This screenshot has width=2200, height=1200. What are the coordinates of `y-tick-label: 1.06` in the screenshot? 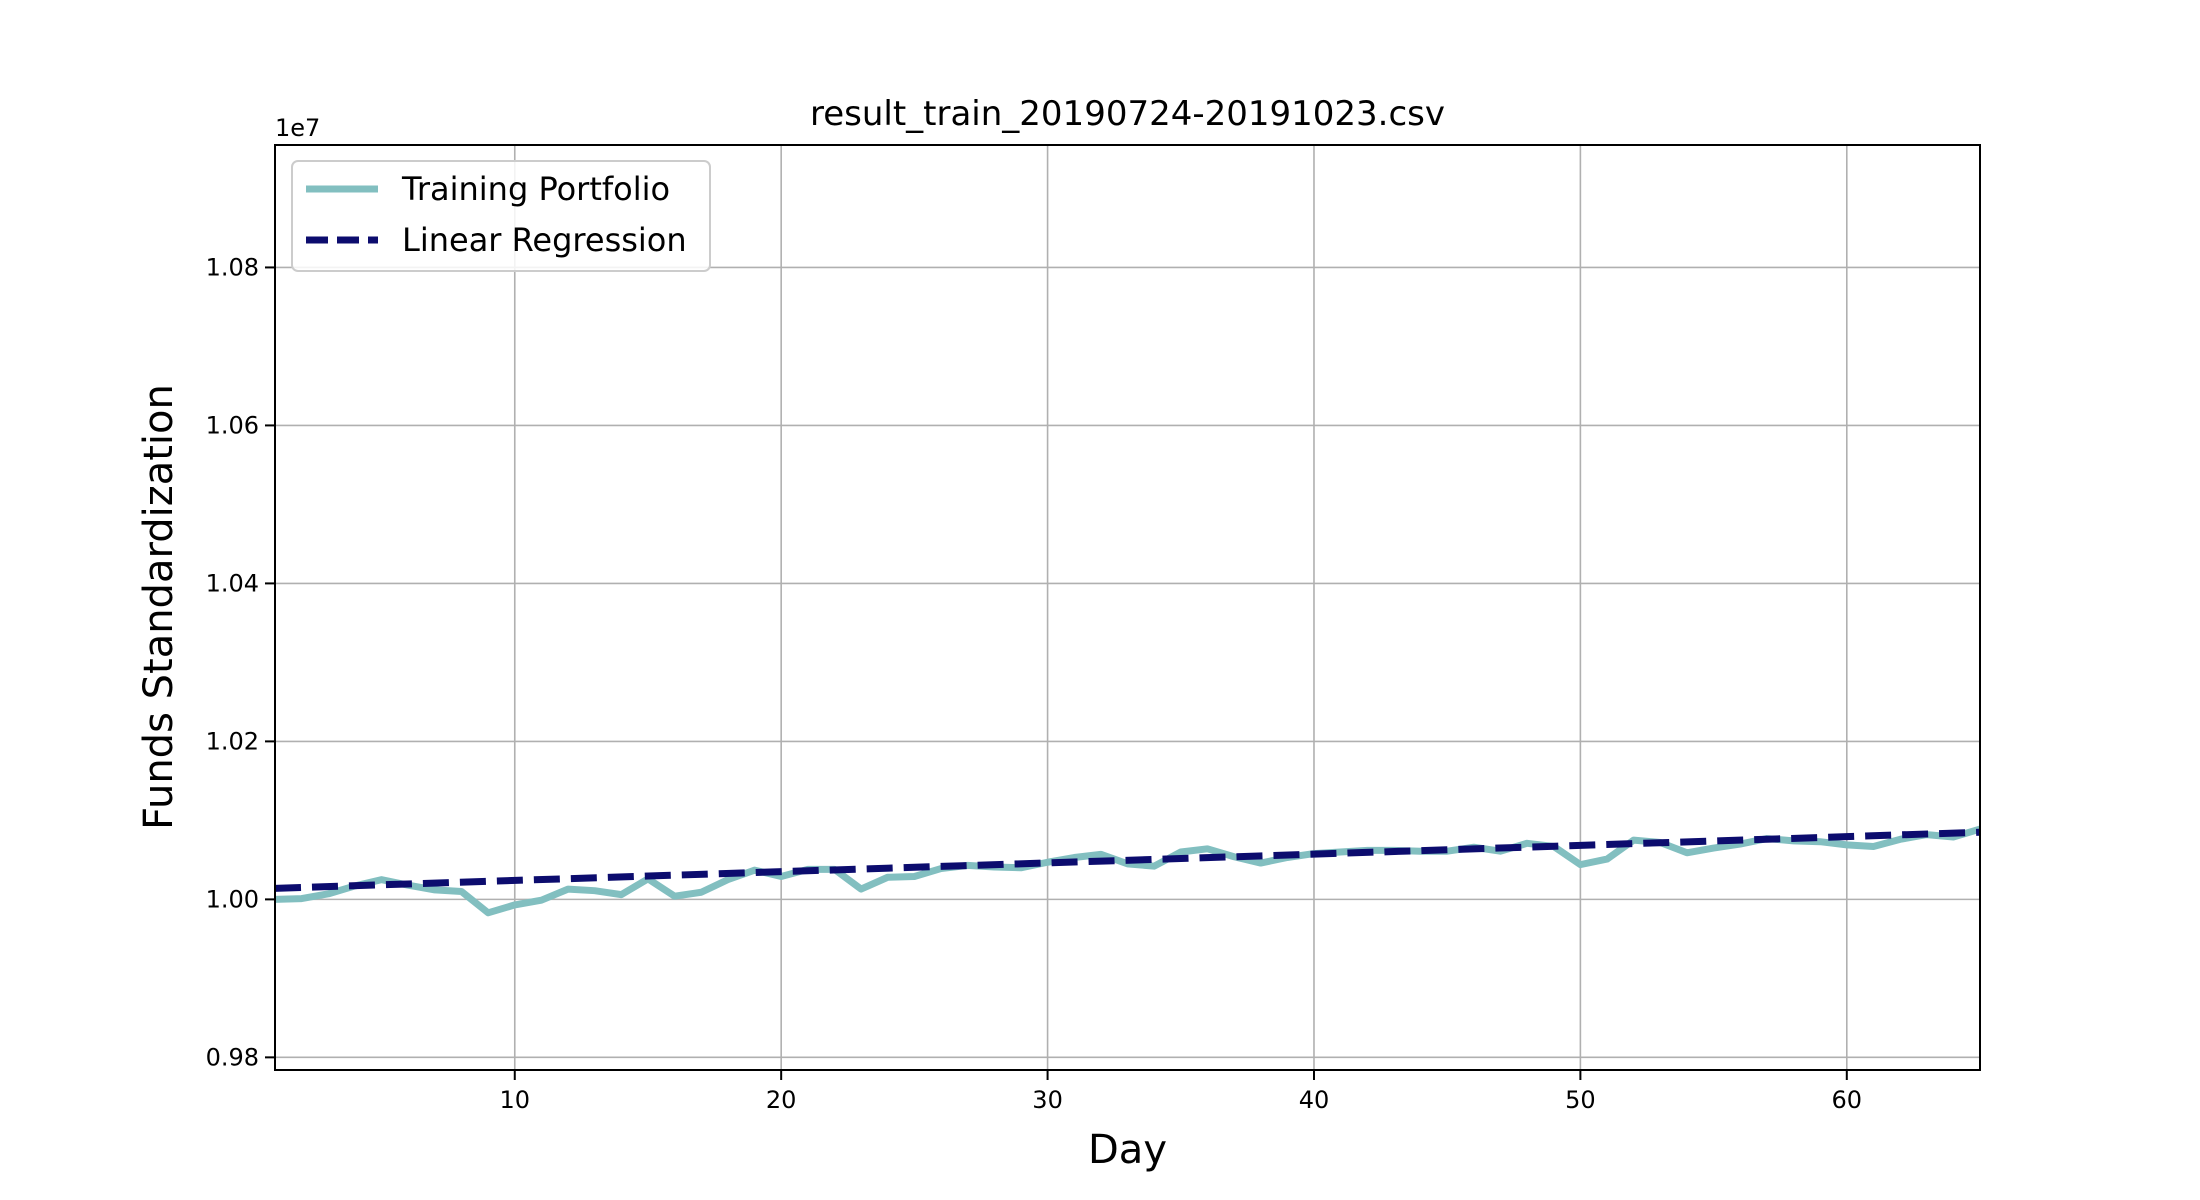 It's located at (232, 425).